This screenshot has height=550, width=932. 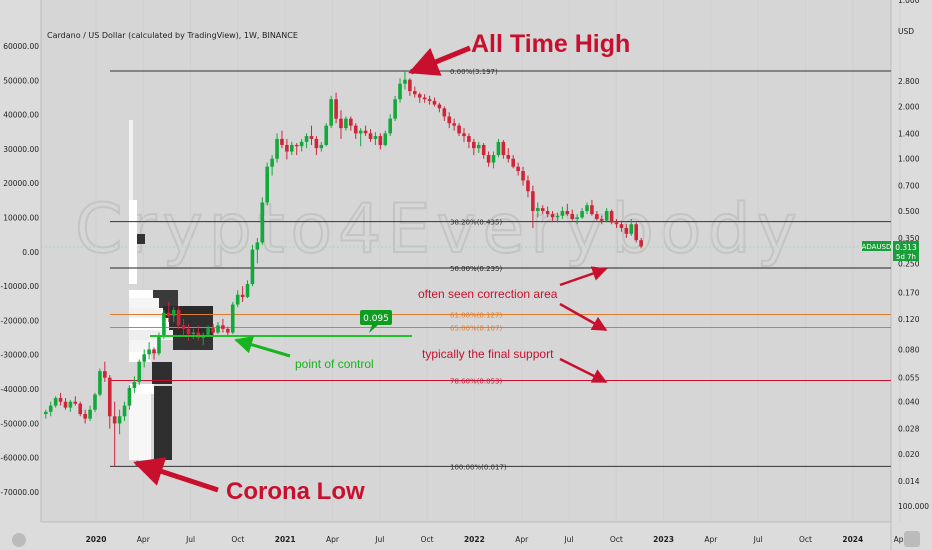 I want to click on settings-icon, so click(x=912, y=539).